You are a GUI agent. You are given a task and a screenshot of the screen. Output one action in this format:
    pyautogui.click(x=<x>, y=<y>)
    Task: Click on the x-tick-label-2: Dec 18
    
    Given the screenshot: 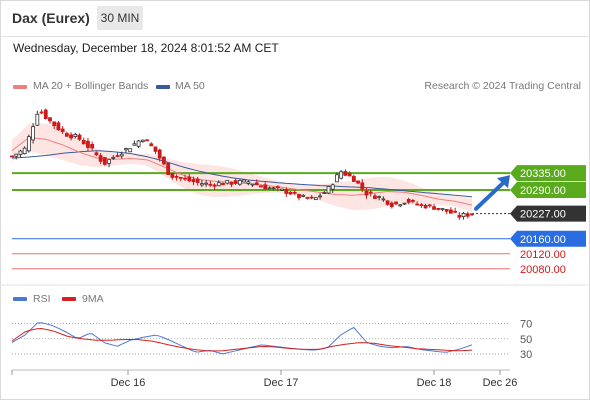 What is the action you would take?
    pyautogui.click(x=434, y=383)
    